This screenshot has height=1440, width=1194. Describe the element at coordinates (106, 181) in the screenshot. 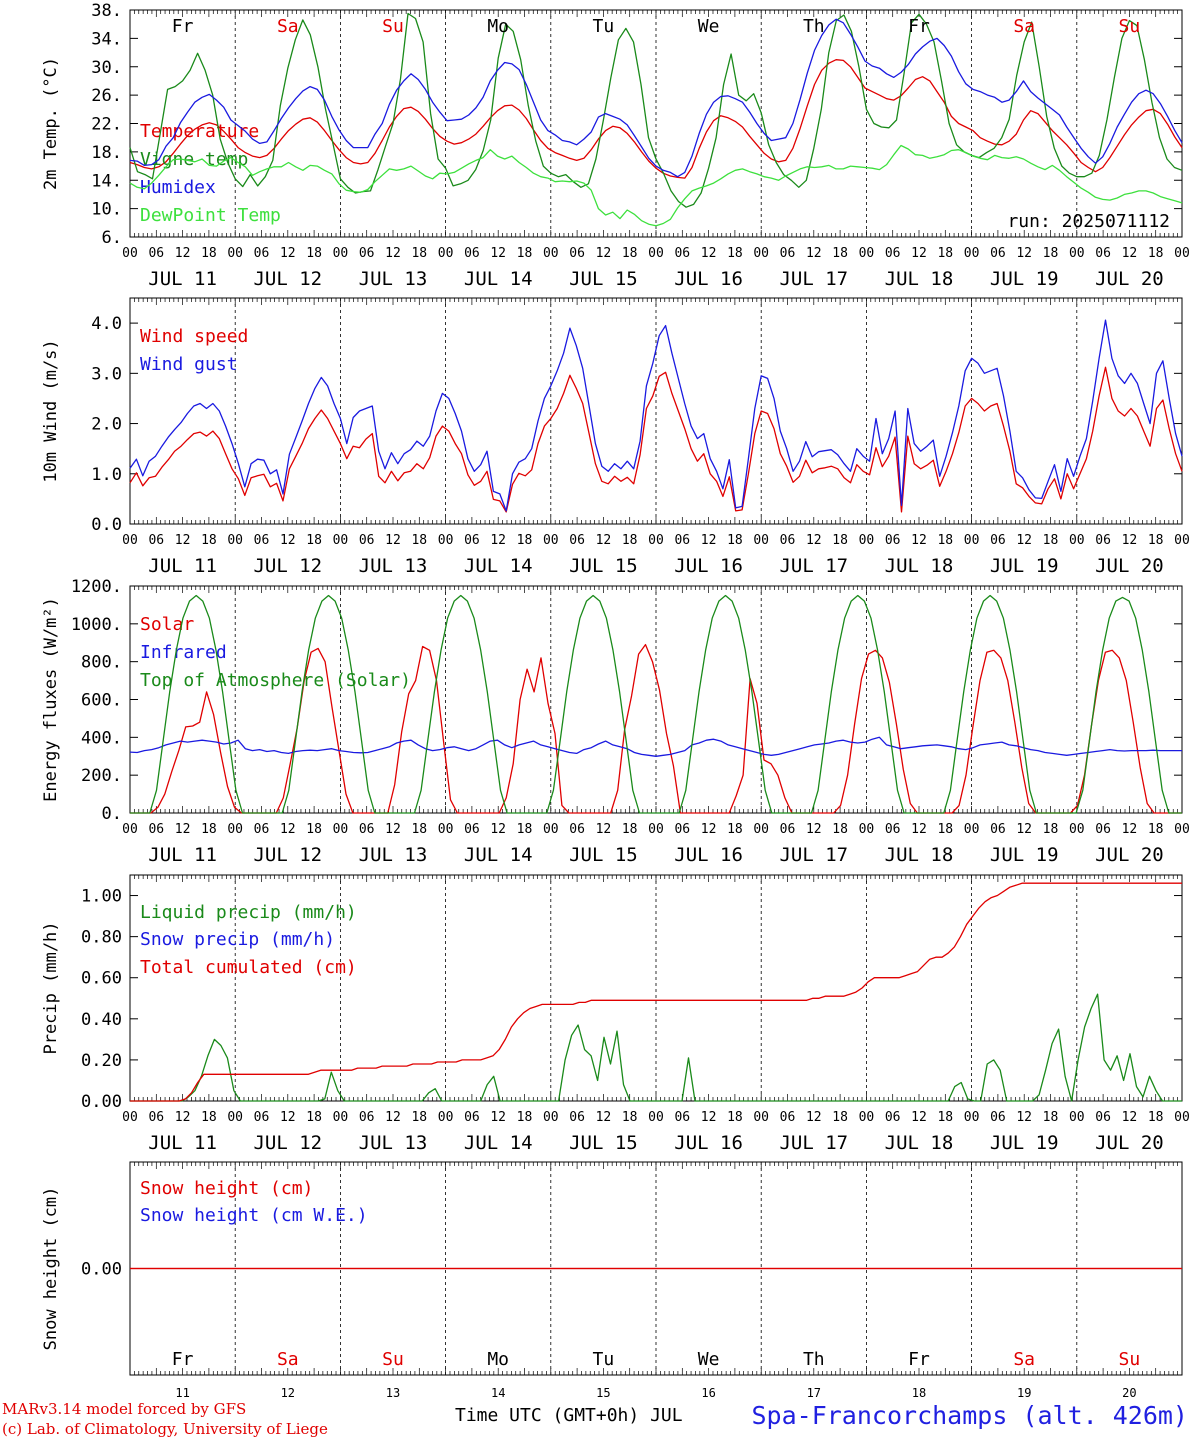

I see `y-tick-label-temperature: 14.` at that location.